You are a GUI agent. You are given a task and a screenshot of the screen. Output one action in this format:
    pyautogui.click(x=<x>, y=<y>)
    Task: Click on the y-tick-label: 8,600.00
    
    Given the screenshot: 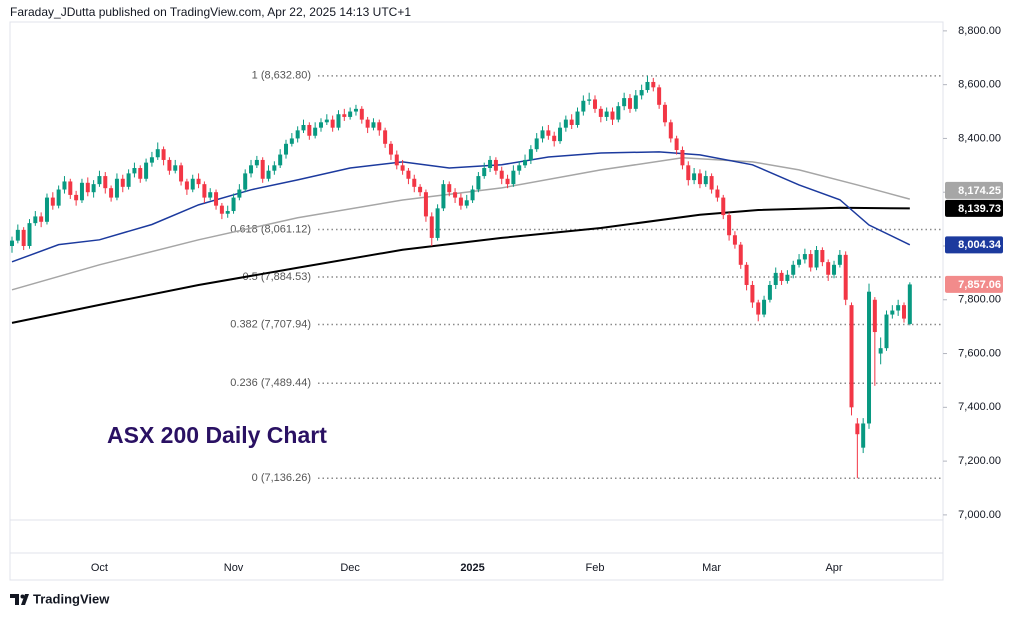 What is the action you would take?
    pyautogui.click(x=979, y=85)
    